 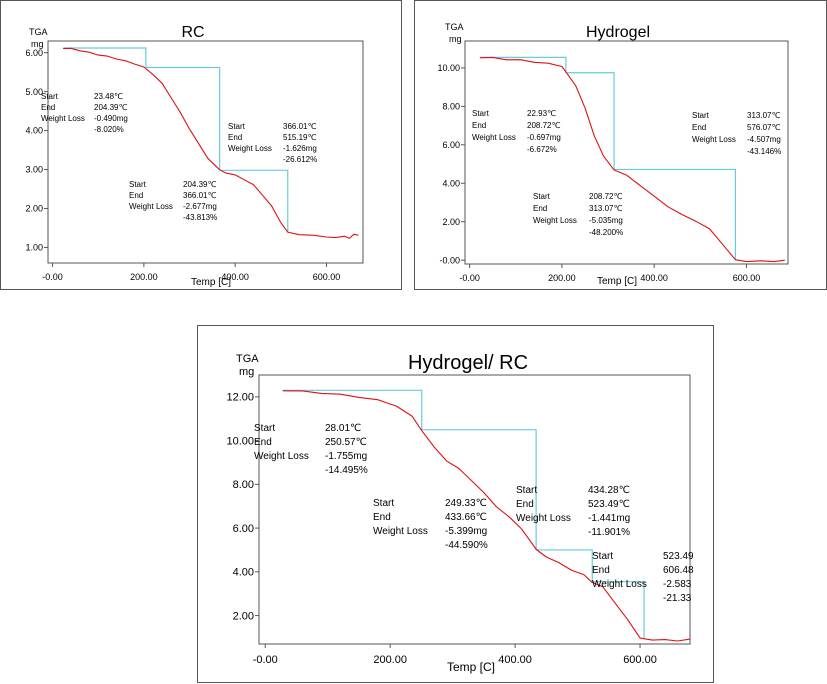 I want to click on annotation-value: -21.33, so click(x=677, y=598).